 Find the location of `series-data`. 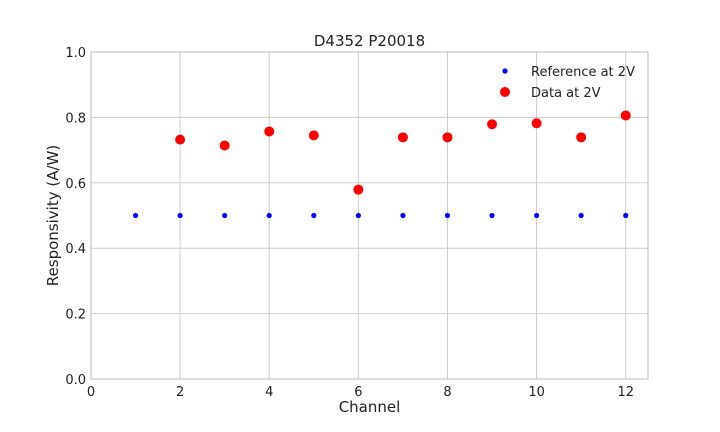

series-data is located at coordinates (403, 152).